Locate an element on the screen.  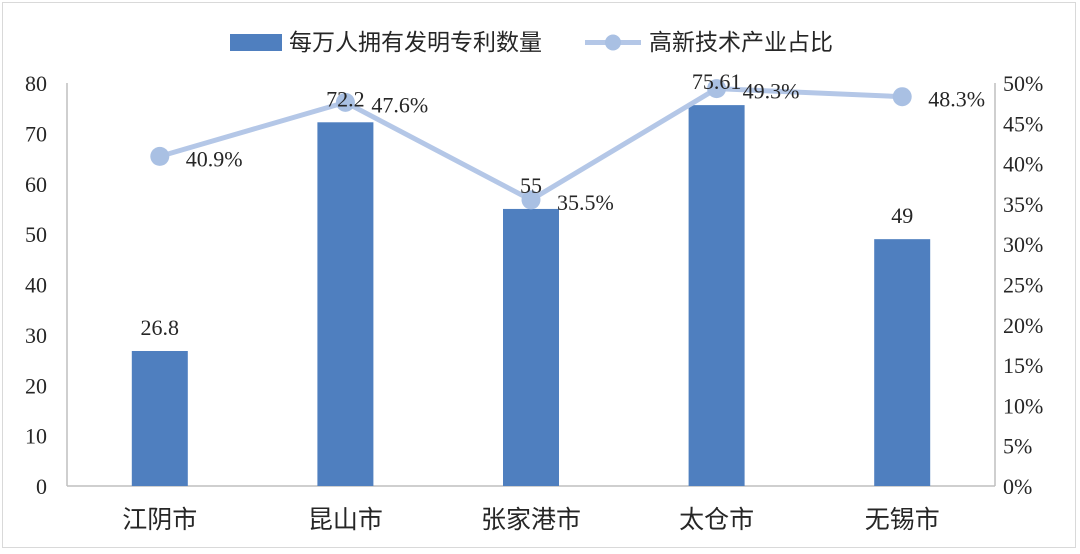
right-axis-tick-label: 0% is located at coordinates (1017, 486).